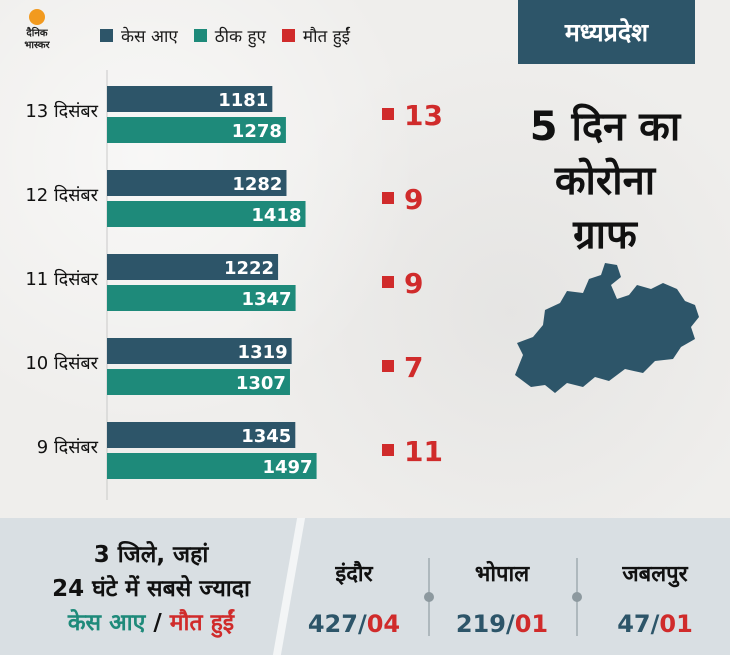  What do you see at coordinates (326, 37) in the screenshot?
I see `legend-label-deaths: मौत हुईं` at bounding box center [326, 37].